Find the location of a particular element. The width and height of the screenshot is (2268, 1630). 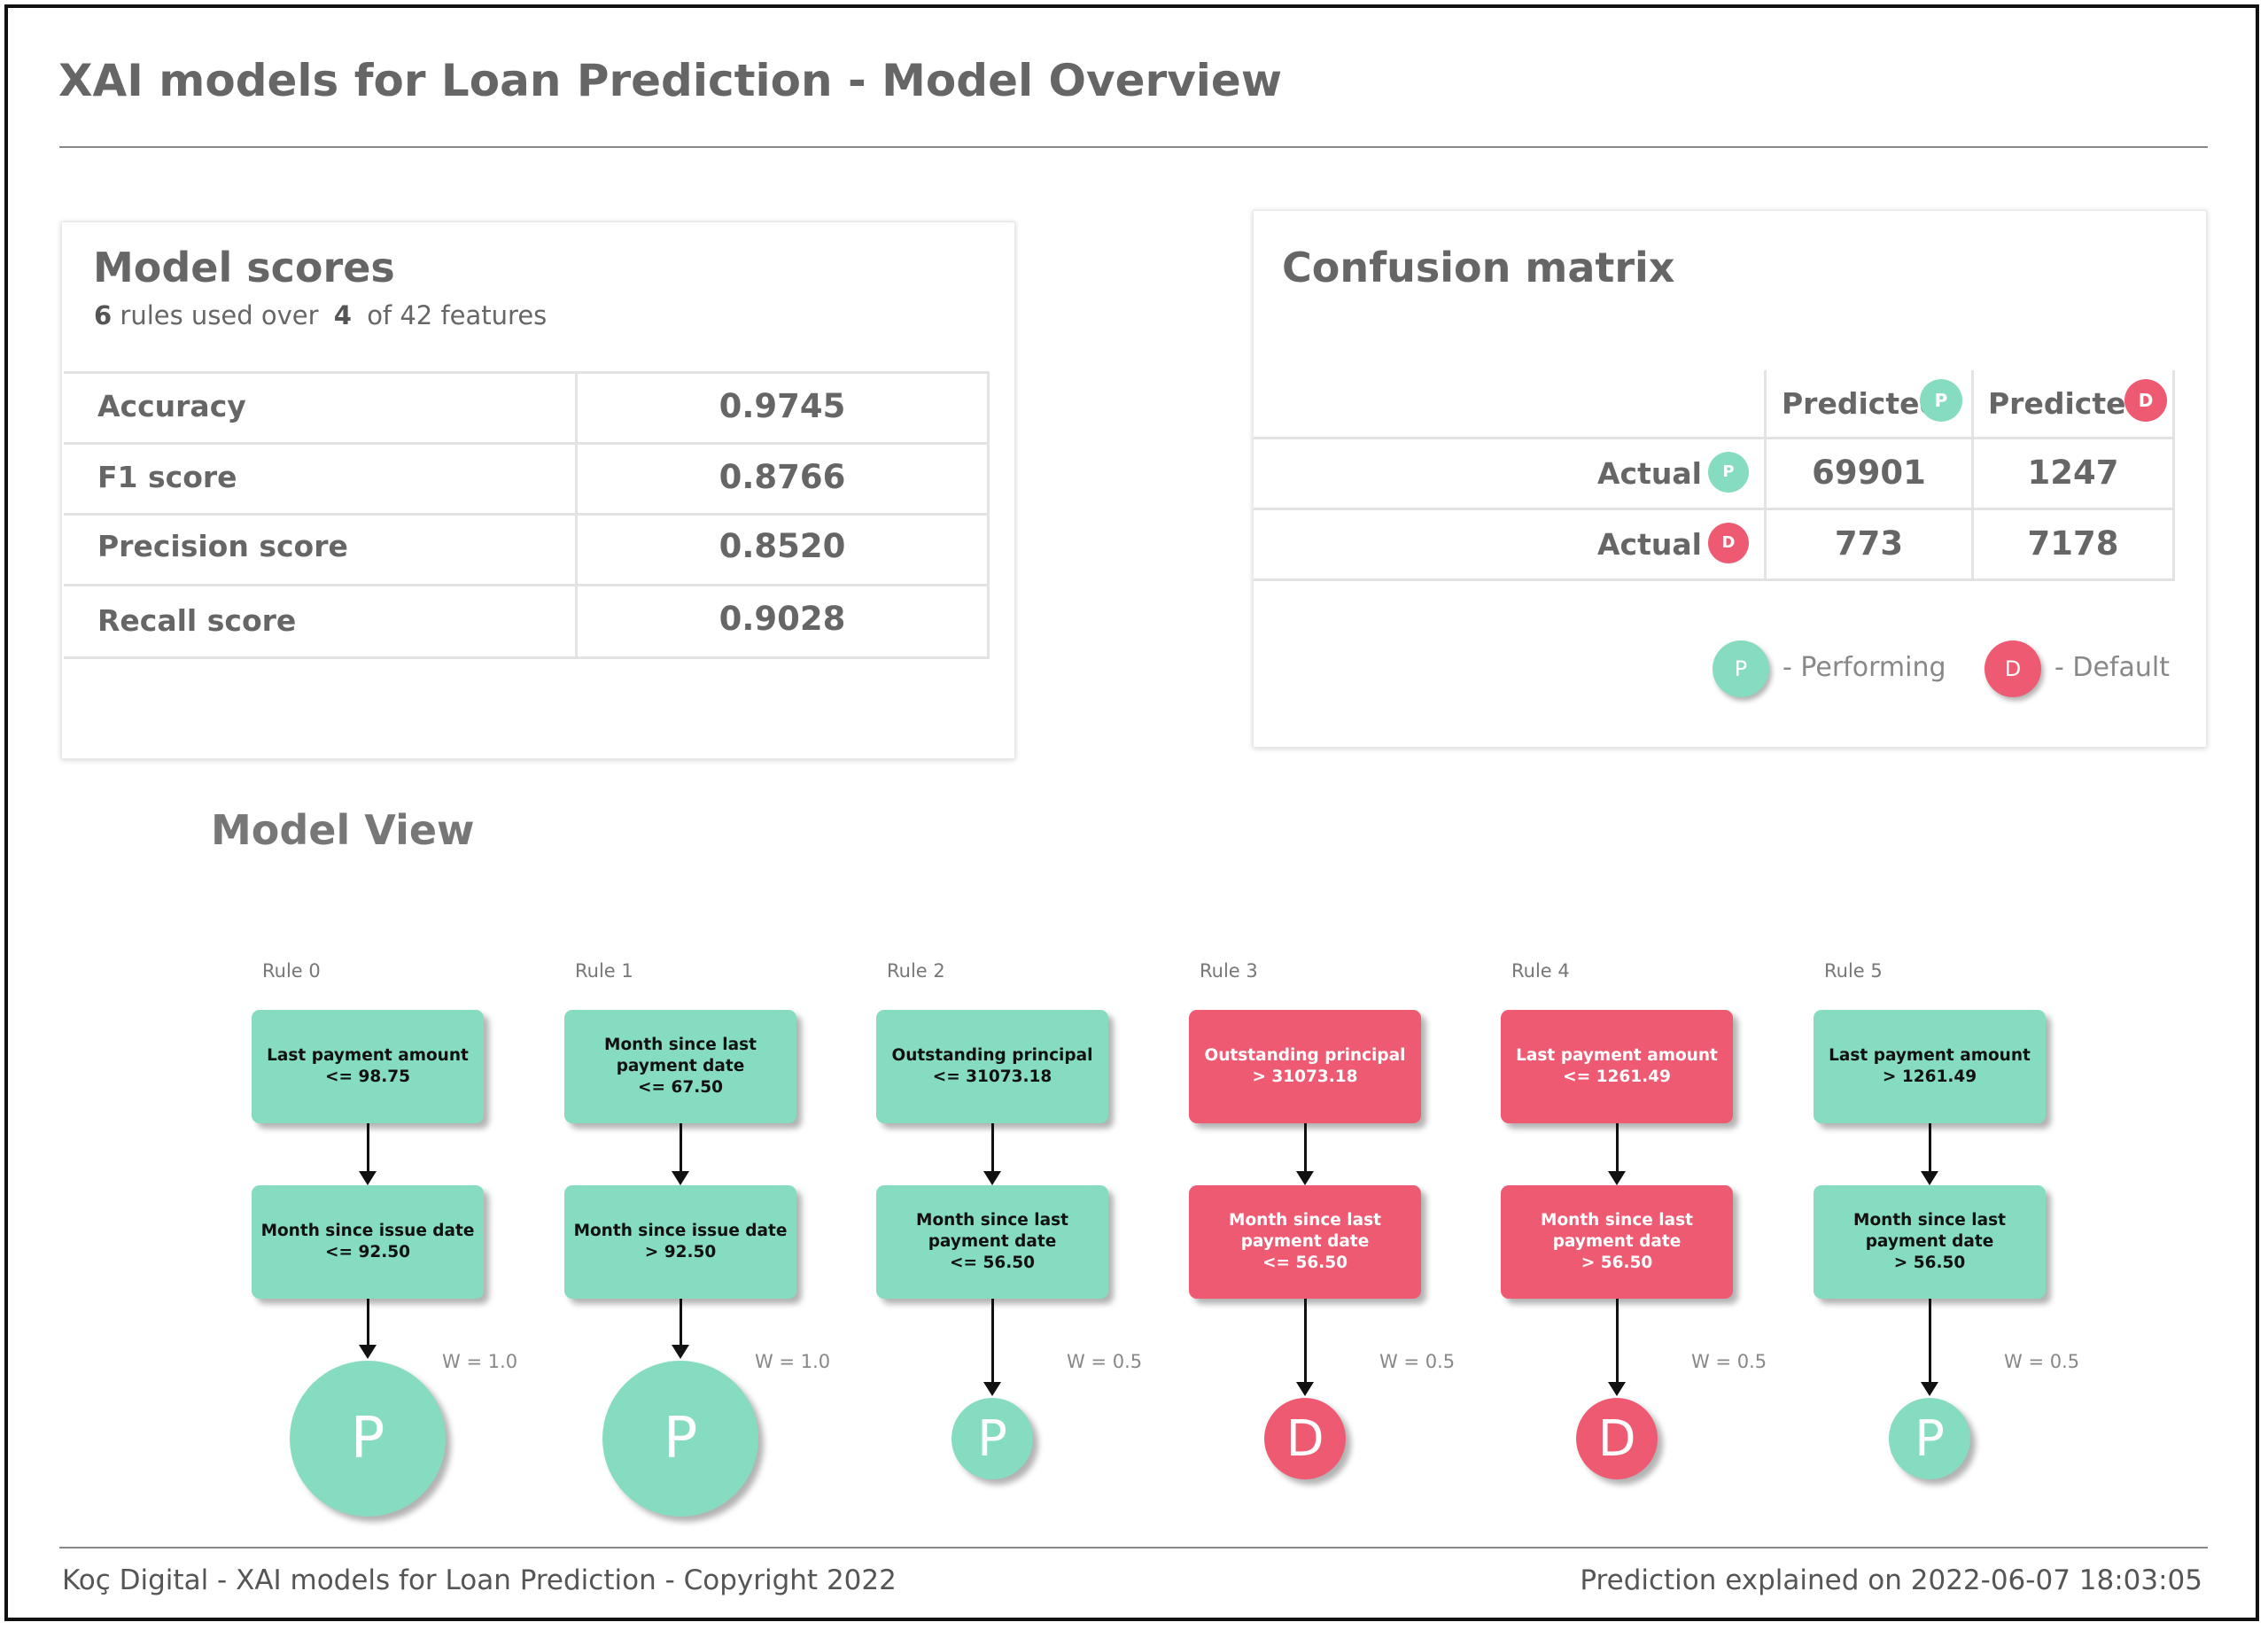

performing-legend-icon: P is located at coordinates (1741, 668).